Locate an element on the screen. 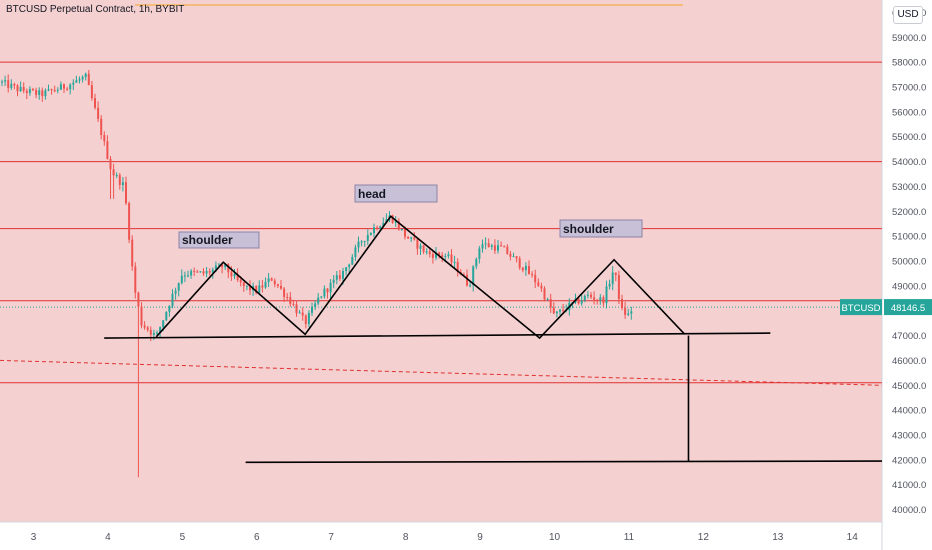 This screenshot has width=932, height=550. price-tick-label: 55000.0 is located at coordinates (909, 137).